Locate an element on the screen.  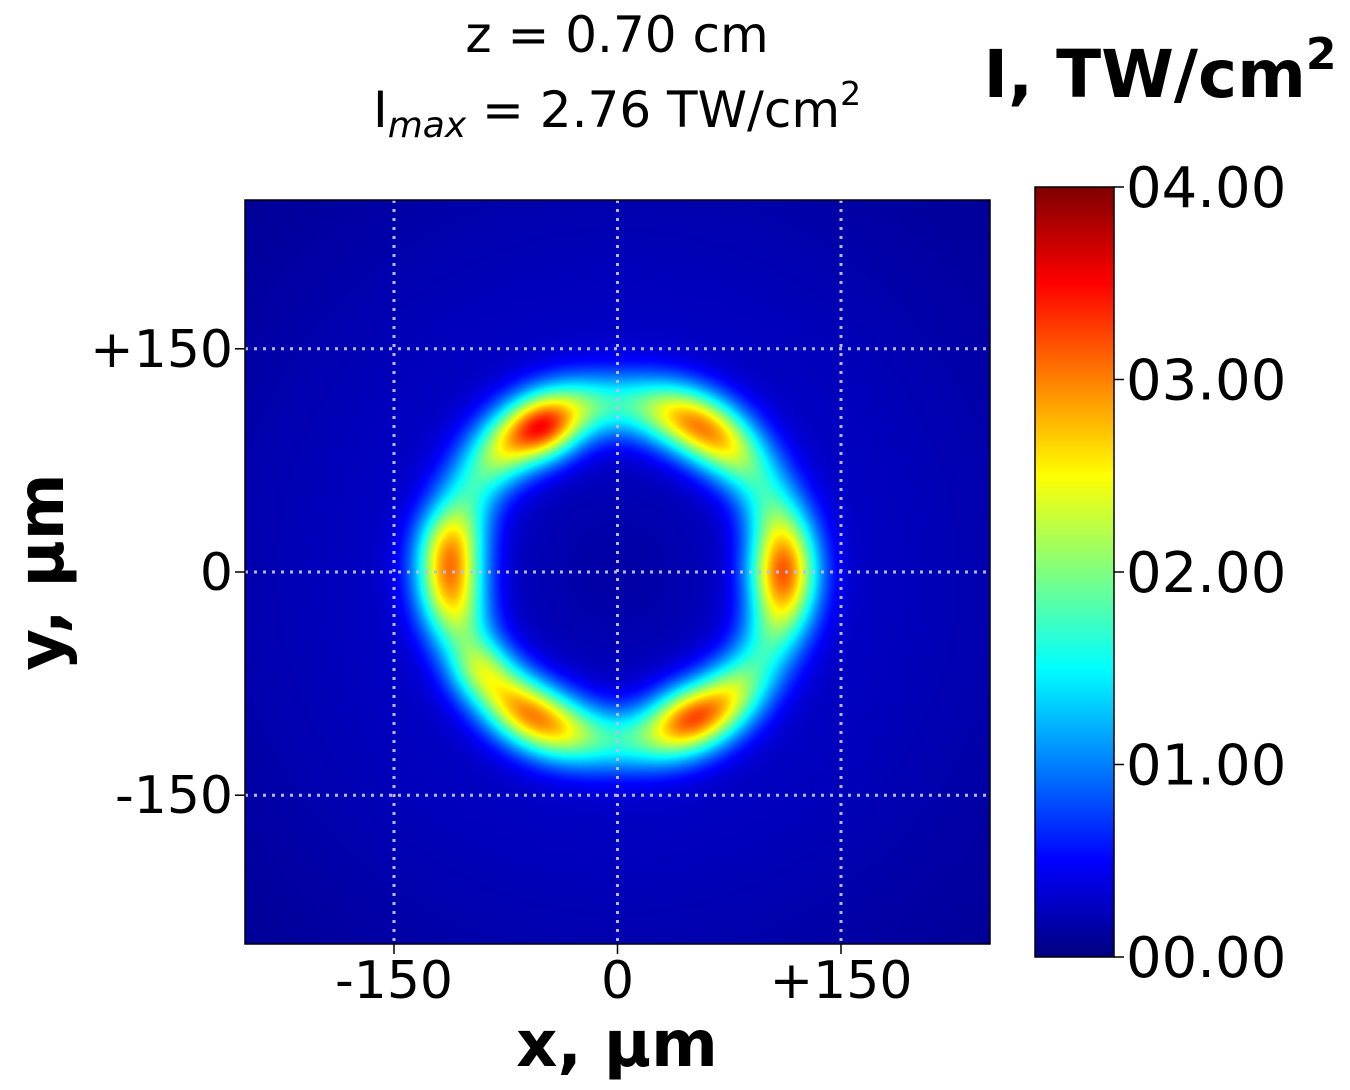
y-axis-label: y, µm is located at coordinates (42, 571).